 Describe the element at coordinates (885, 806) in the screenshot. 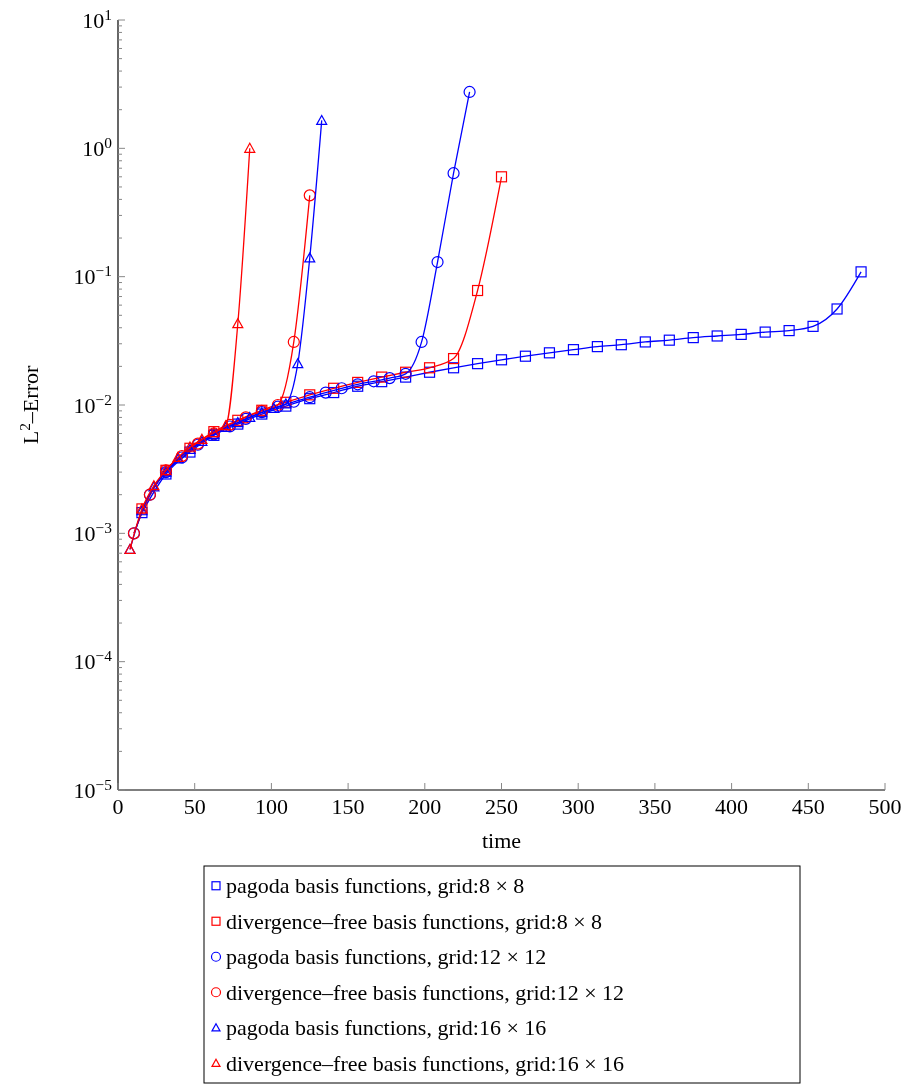

I see `x-tick-label: 500` at that location.